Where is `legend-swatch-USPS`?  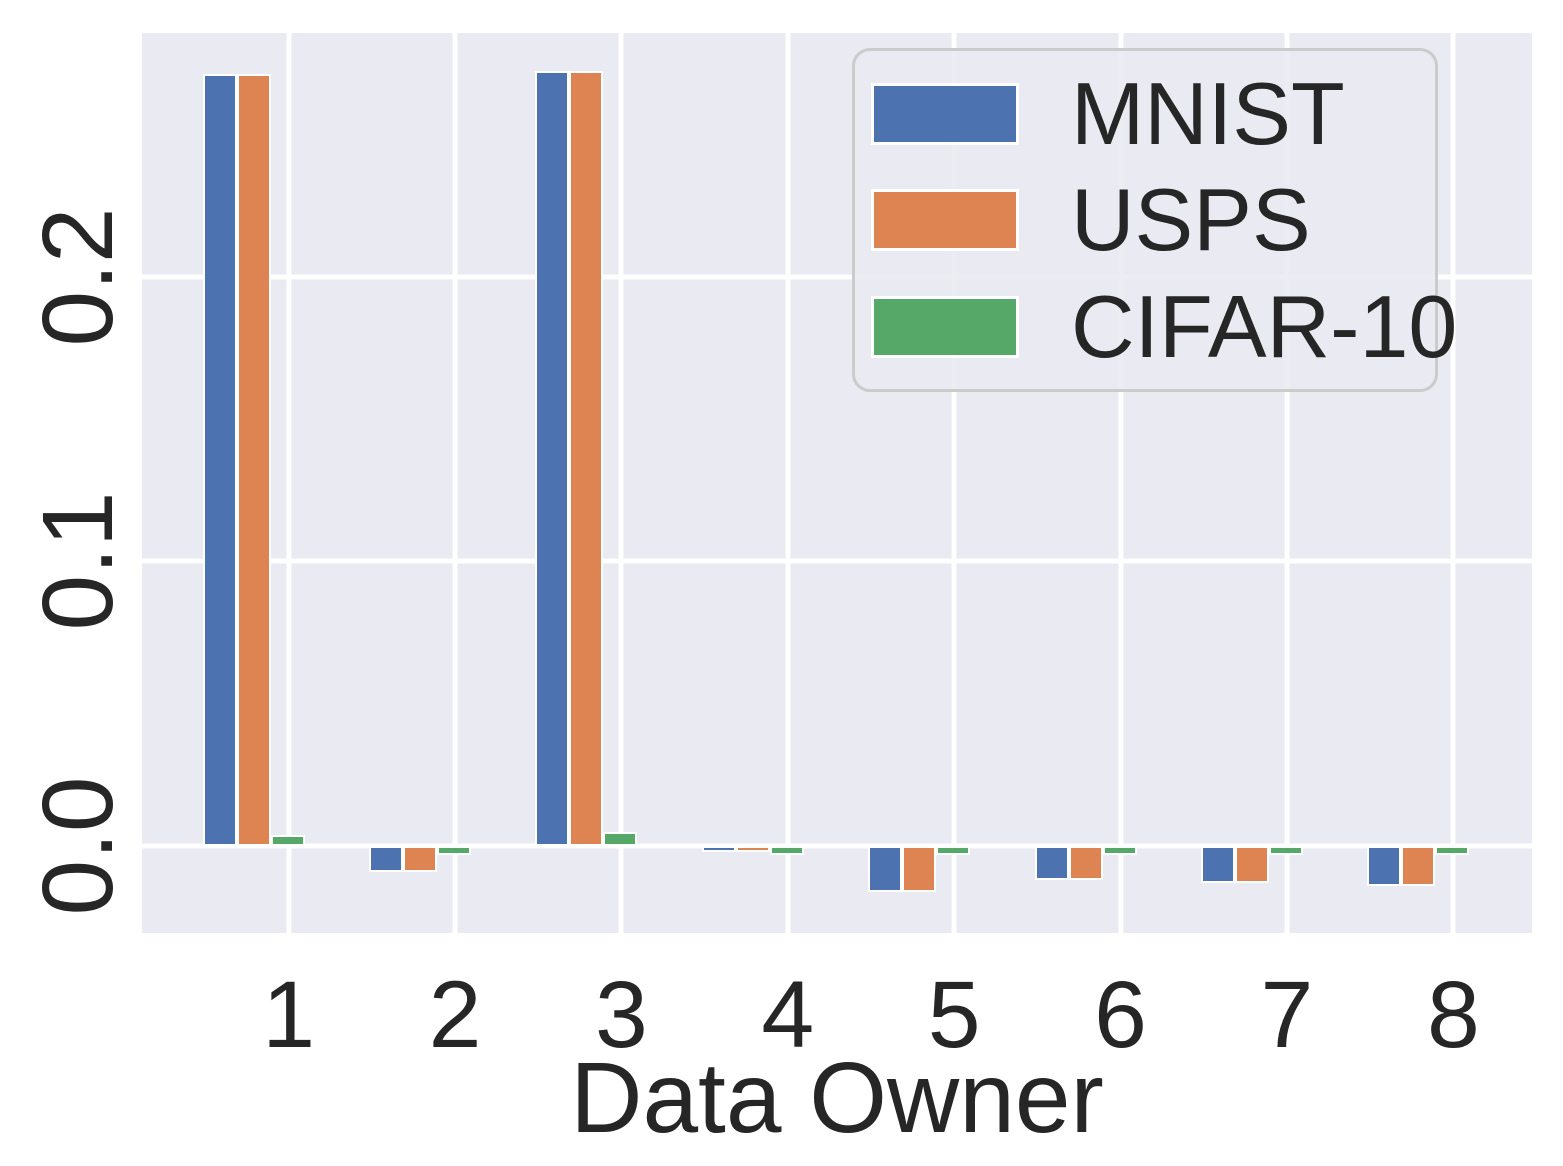
legend-swatch-USPS is located at coordinates (945, 220).